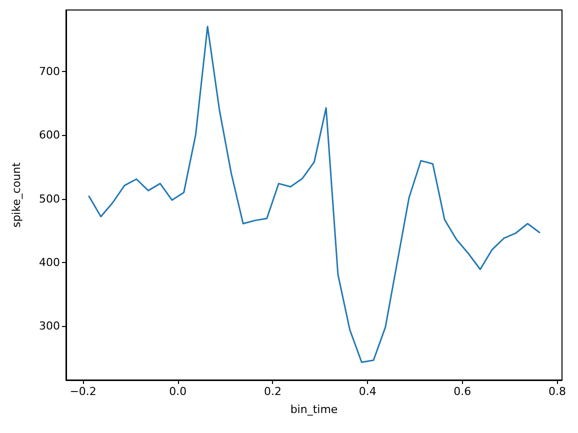 The image size is (578, 433). I want to click on y-tick-label: 300, so click(49, 325).